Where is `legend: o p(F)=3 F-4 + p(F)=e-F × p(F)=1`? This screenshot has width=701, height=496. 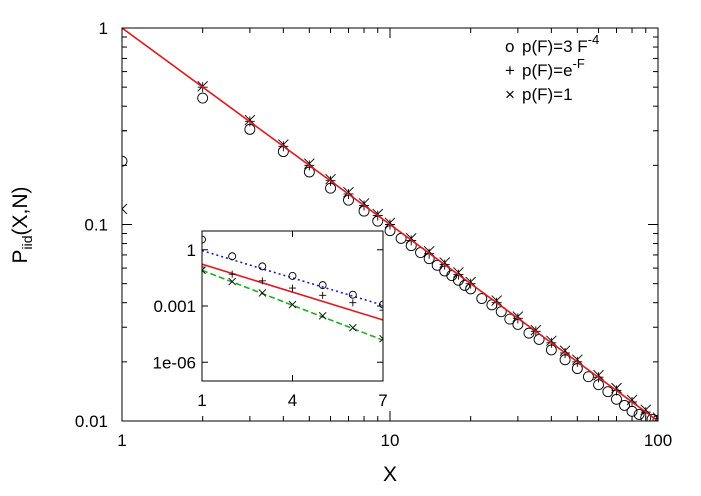 legend: o p(F)=3 F-4 + p(F)=e-F × p(F)=1 is located at coordinates (552, 68).